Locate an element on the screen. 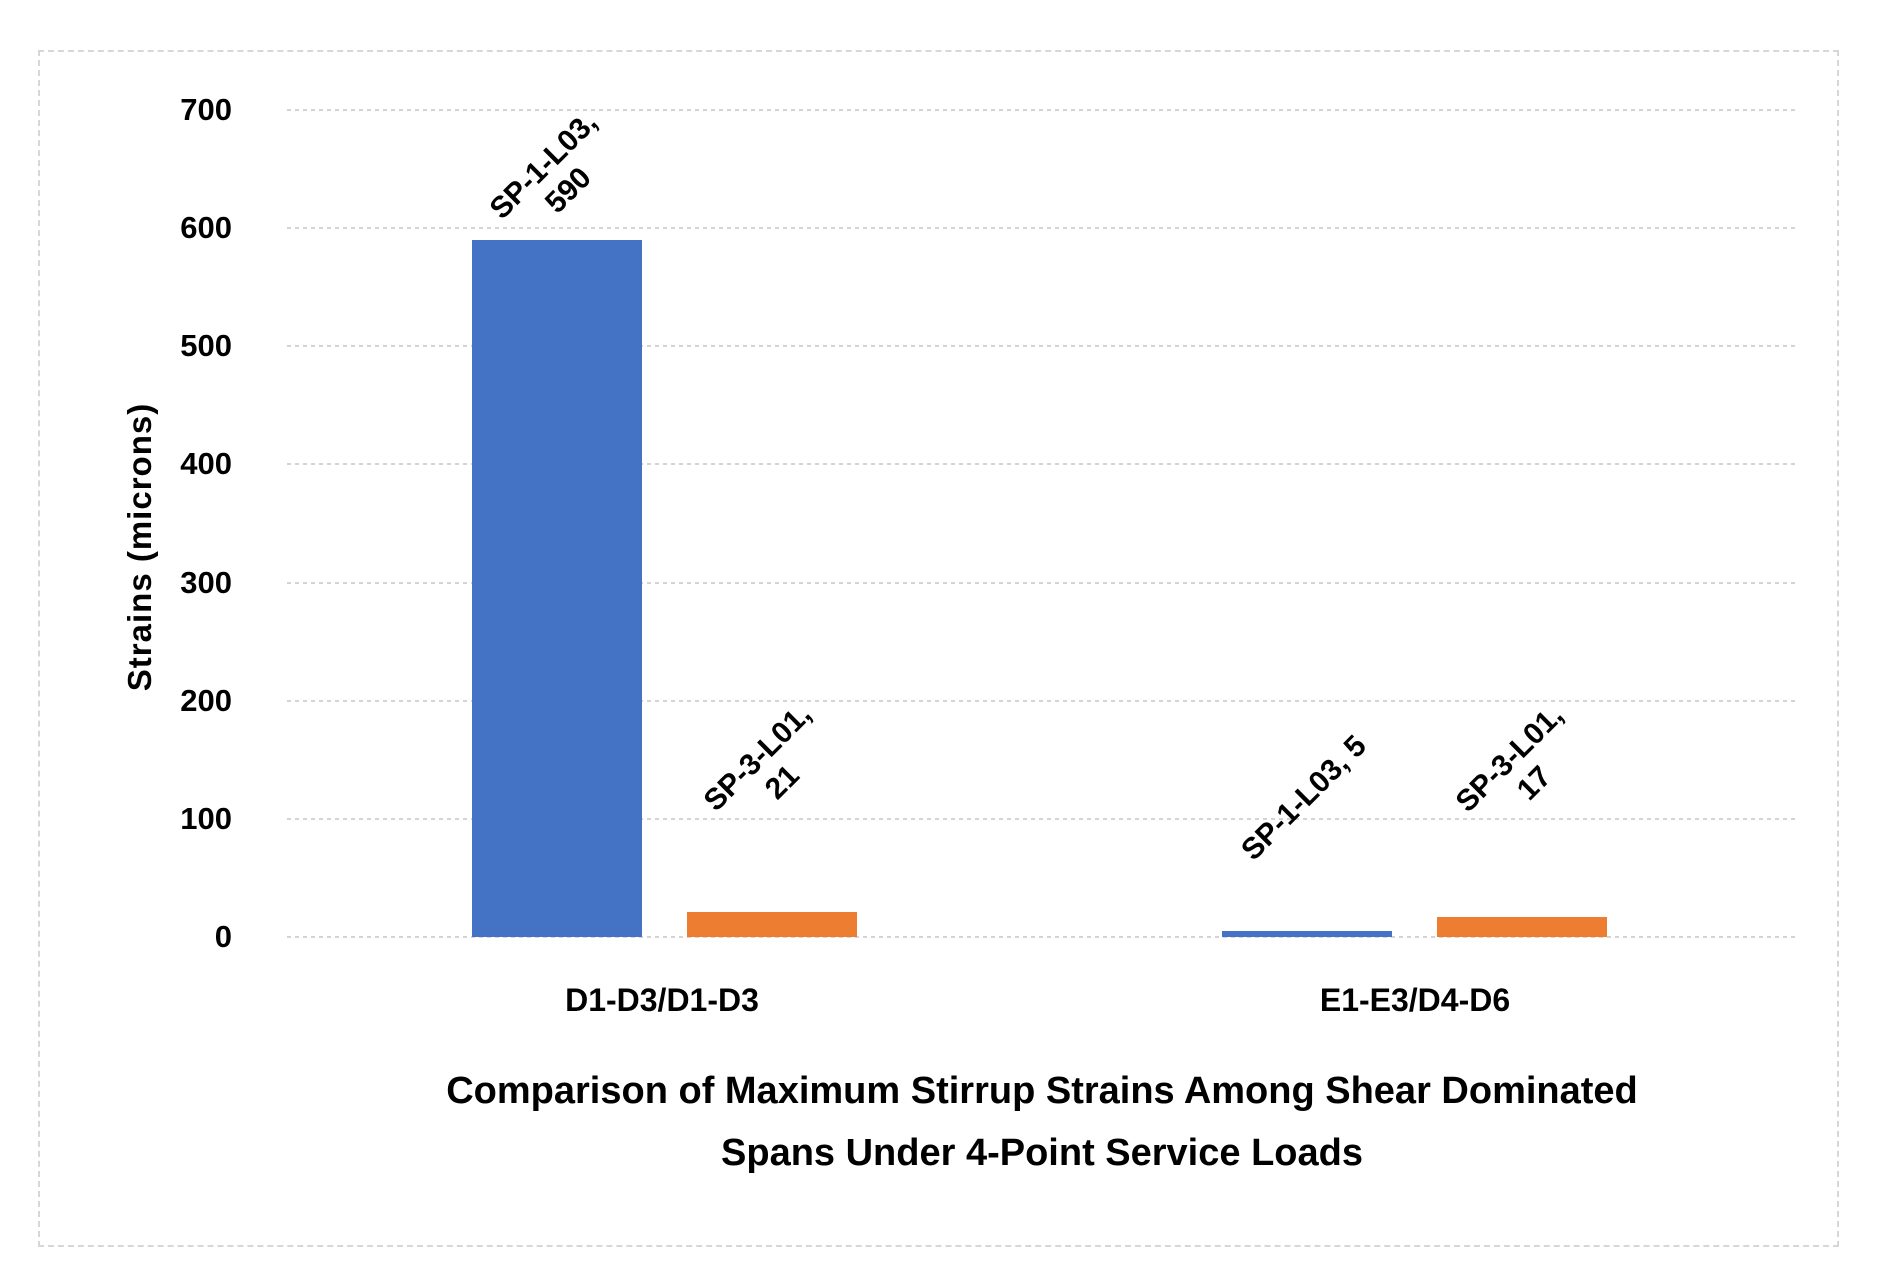 Image resolution: width=1881 pixels, height=1285 pixels. y-tick-label-200: 200 is located at coordinates (206, 700).